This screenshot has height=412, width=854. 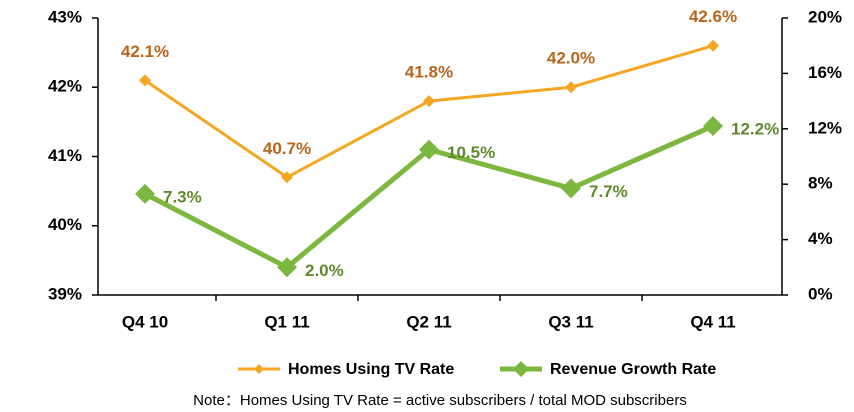 What do you see at coordinates (324, 270) in the screenshot?
I see `data-label: 2.0%` at bounding box center [324, 270].